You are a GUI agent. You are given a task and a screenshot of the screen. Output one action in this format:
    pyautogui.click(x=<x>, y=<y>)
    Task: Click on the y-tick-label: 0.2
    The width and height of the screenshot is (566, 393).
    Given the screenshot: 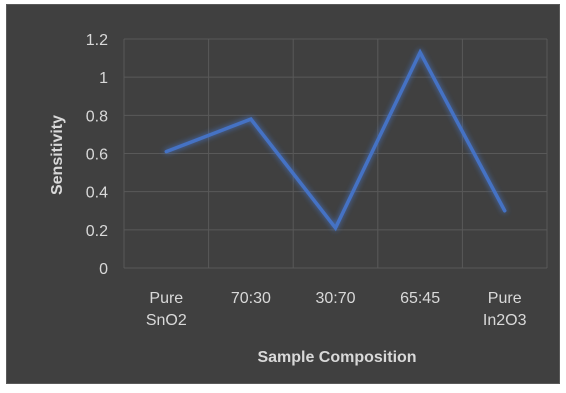 What is the action you would take?
    pyautogui.click(x=97, y=231)
    